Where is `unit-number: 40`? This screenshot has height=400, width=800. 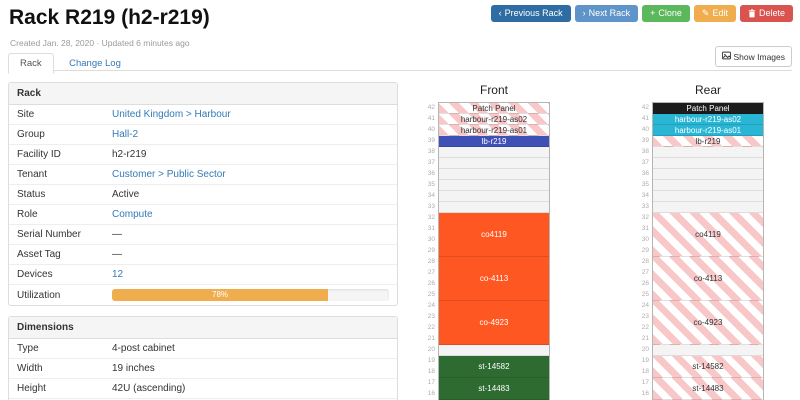 unit-number: 40 is located at coordinates (431, 129).